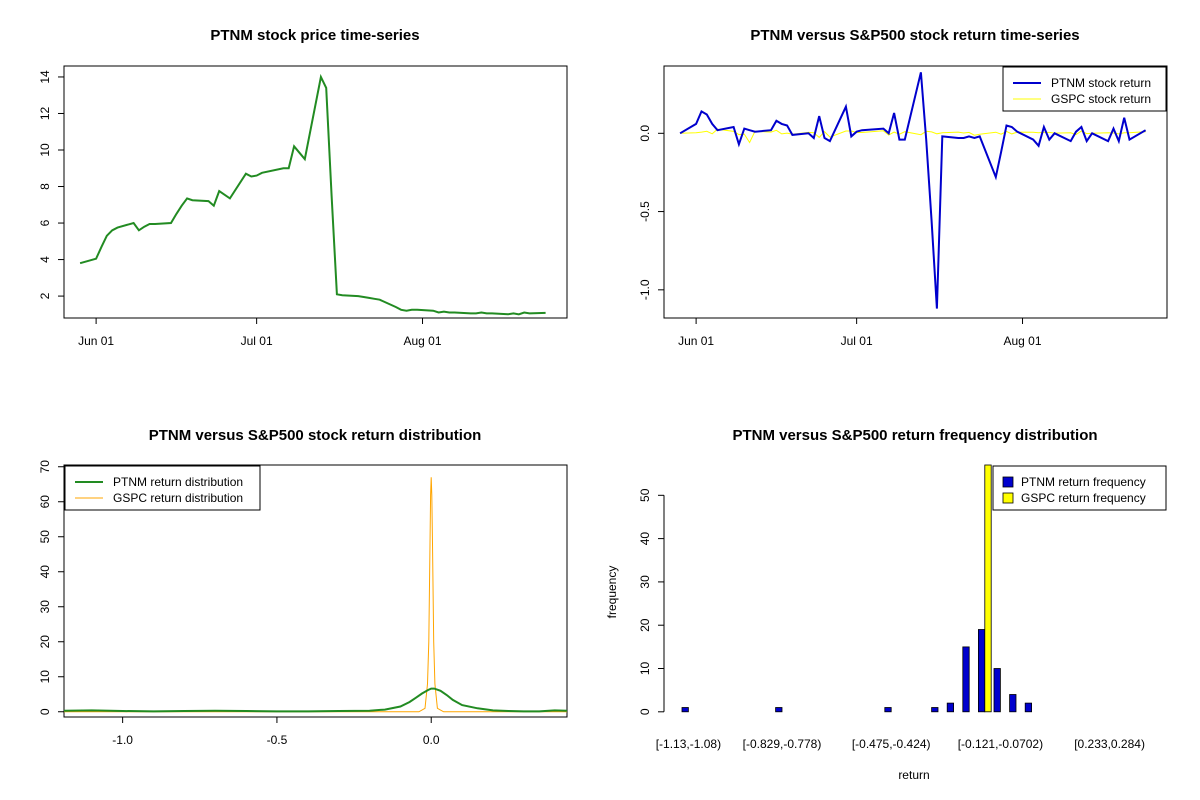 Image resolution: width=1200 pixels, height=800 pixels. What do you see at coordinates (277, 740) in the screenshot?
I see `density-x-tick-label: -0.5` at bounding box center [277, 740].